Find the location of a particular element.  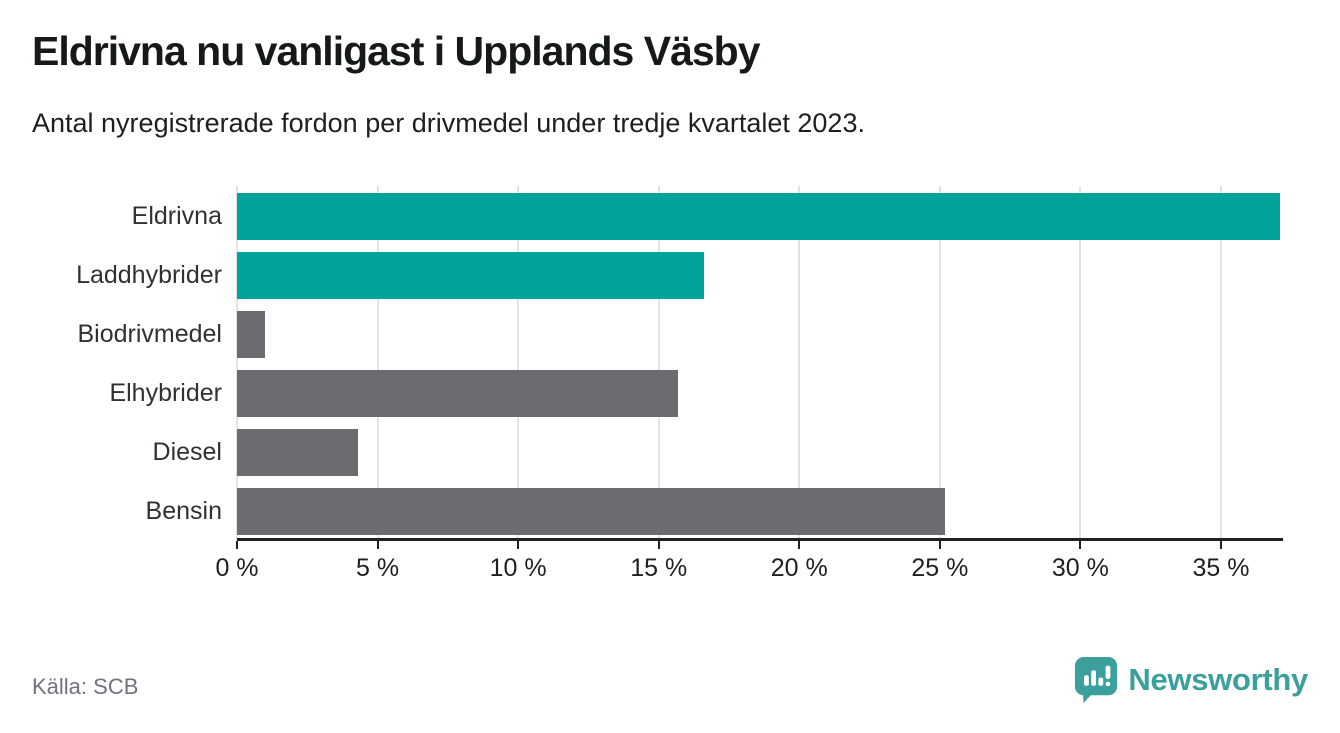

tick-mark-5% is located at coordinates (377, 545).